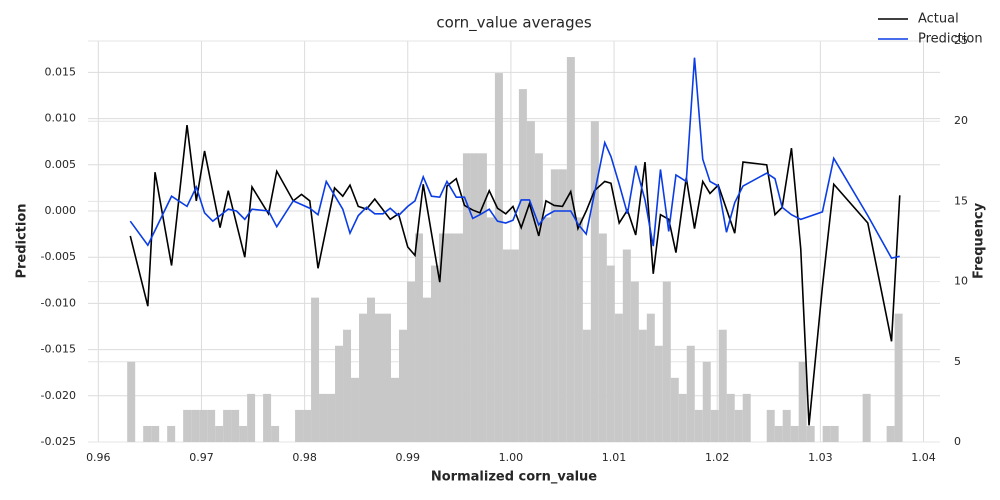 The width and height of the screenshot is (1000, 500). What do you see at coordinates (957, 361) in the screenshot?
I see `y2-tick-label: 5` at bounding box center [957, 361].